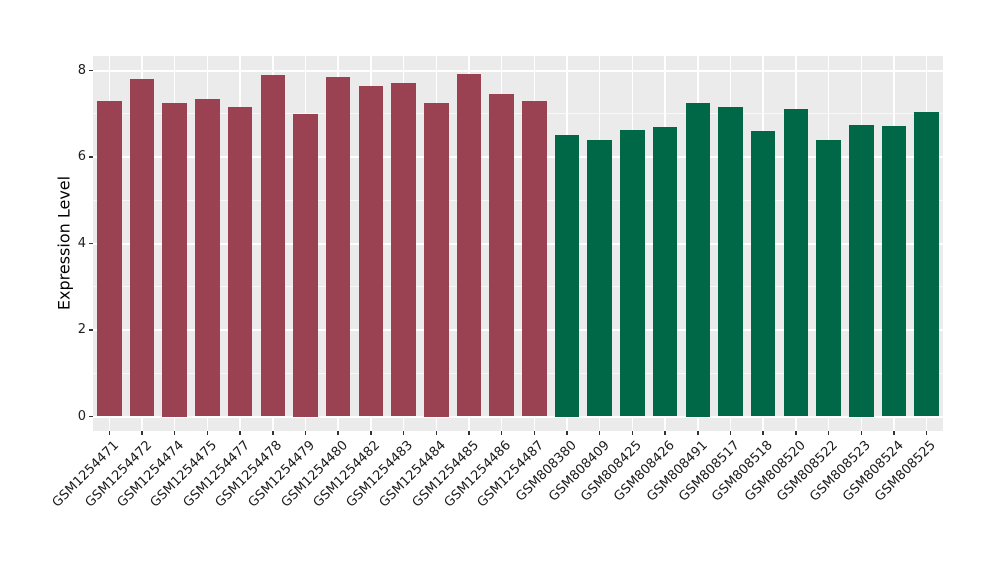  Describe the element at coordinates (142, 248) in the screenshot. I see `bar-GSM1254472` at that location.